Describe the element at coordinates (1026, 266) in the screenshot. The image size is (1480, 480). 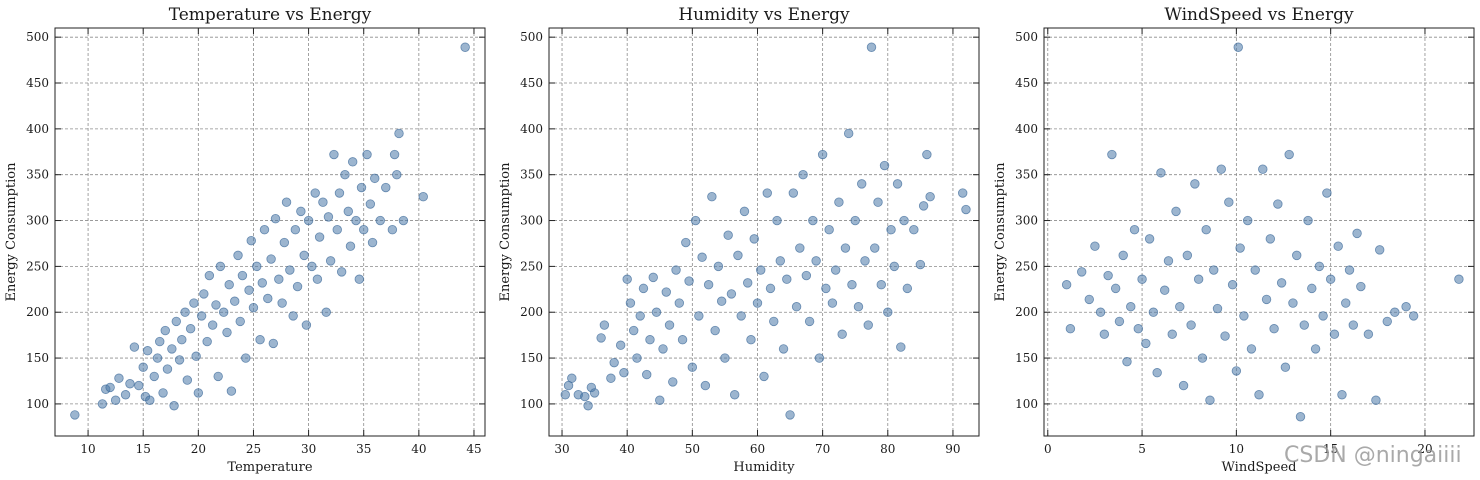
I see `y-tick-label: 250` at that location.